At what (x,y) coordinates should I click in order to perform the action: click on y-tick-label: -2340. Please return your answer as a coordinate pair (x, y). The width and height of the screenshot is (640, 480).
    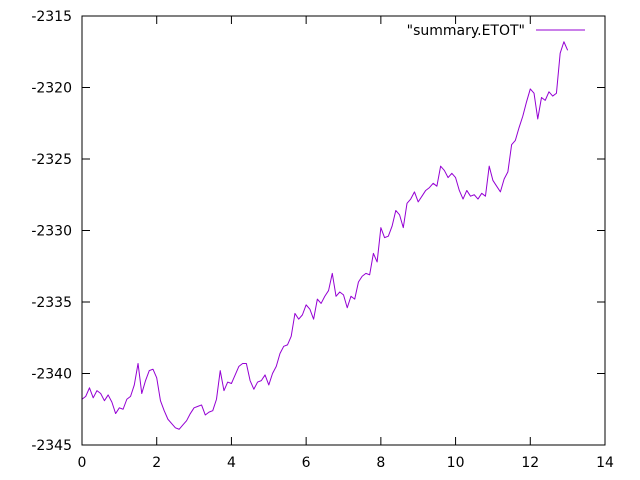
    Looking at the image, I should click on (51, 375).